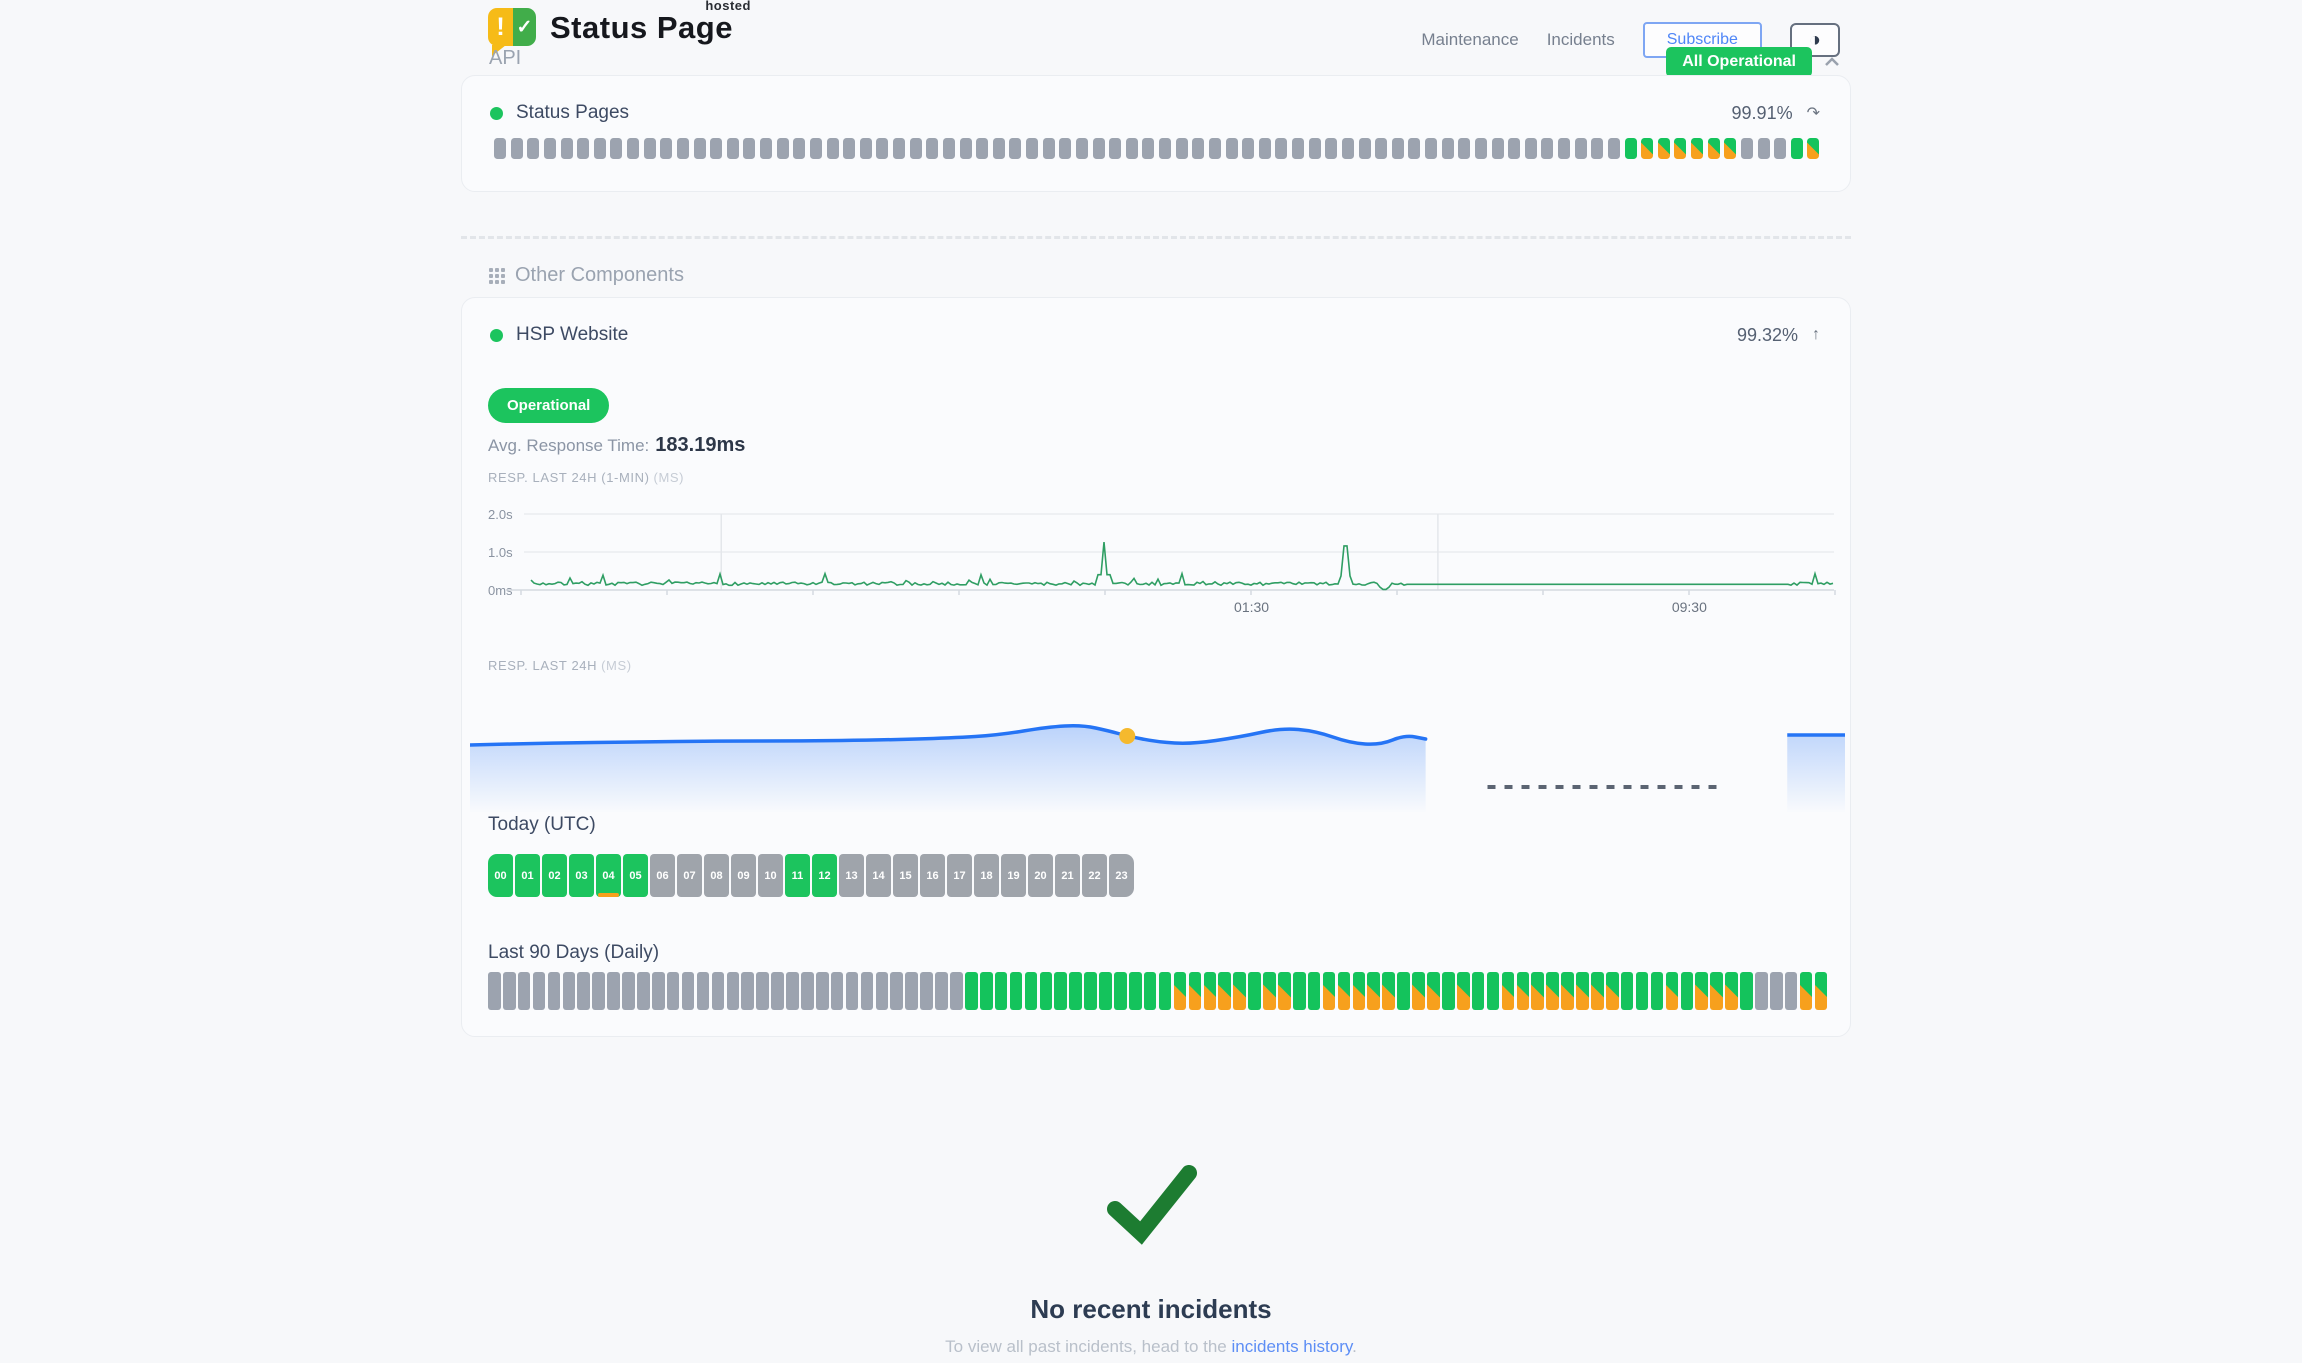  I want to click on component-row: Status Pages 99.91% ↷, so click(1156, 100).